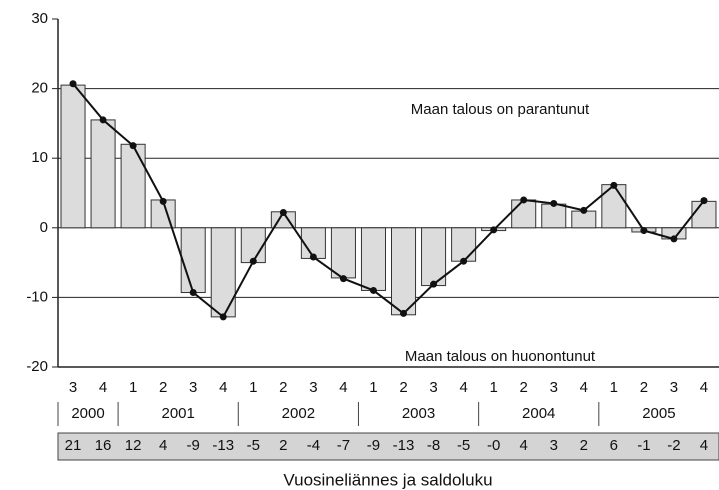 Image resolution: width=719 pixels, height=490 pixels. I want to click on value-row-bg, so click(388, 446).